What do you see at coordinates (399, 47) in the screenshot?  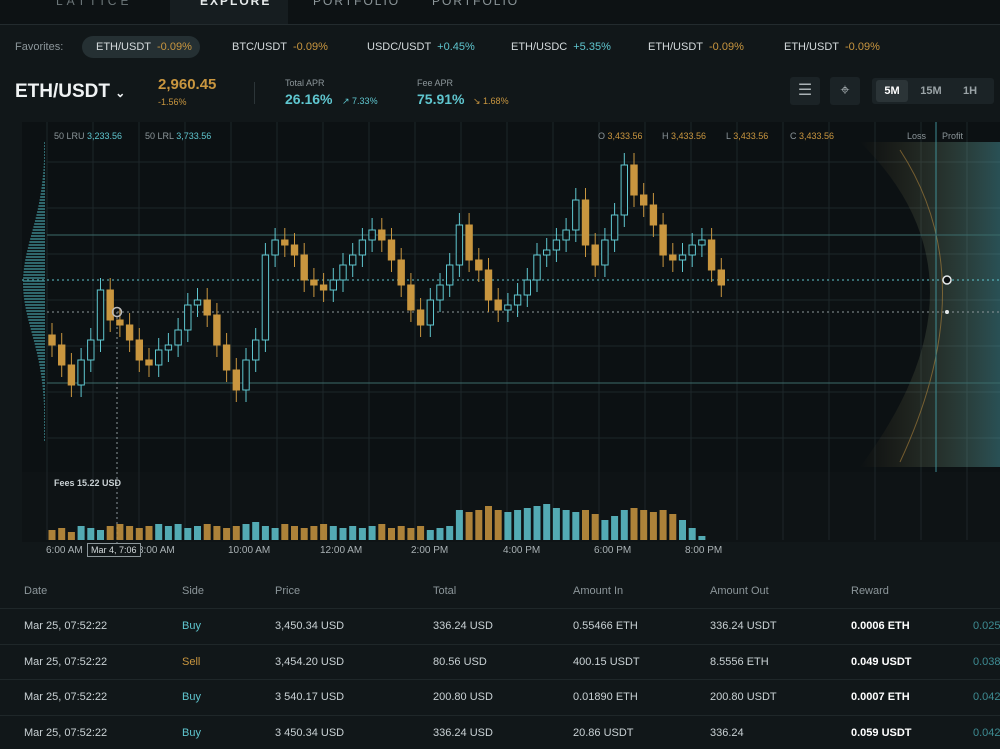 I see `favorite-pair: USDC/USDT` at bounding box center [399, 47].